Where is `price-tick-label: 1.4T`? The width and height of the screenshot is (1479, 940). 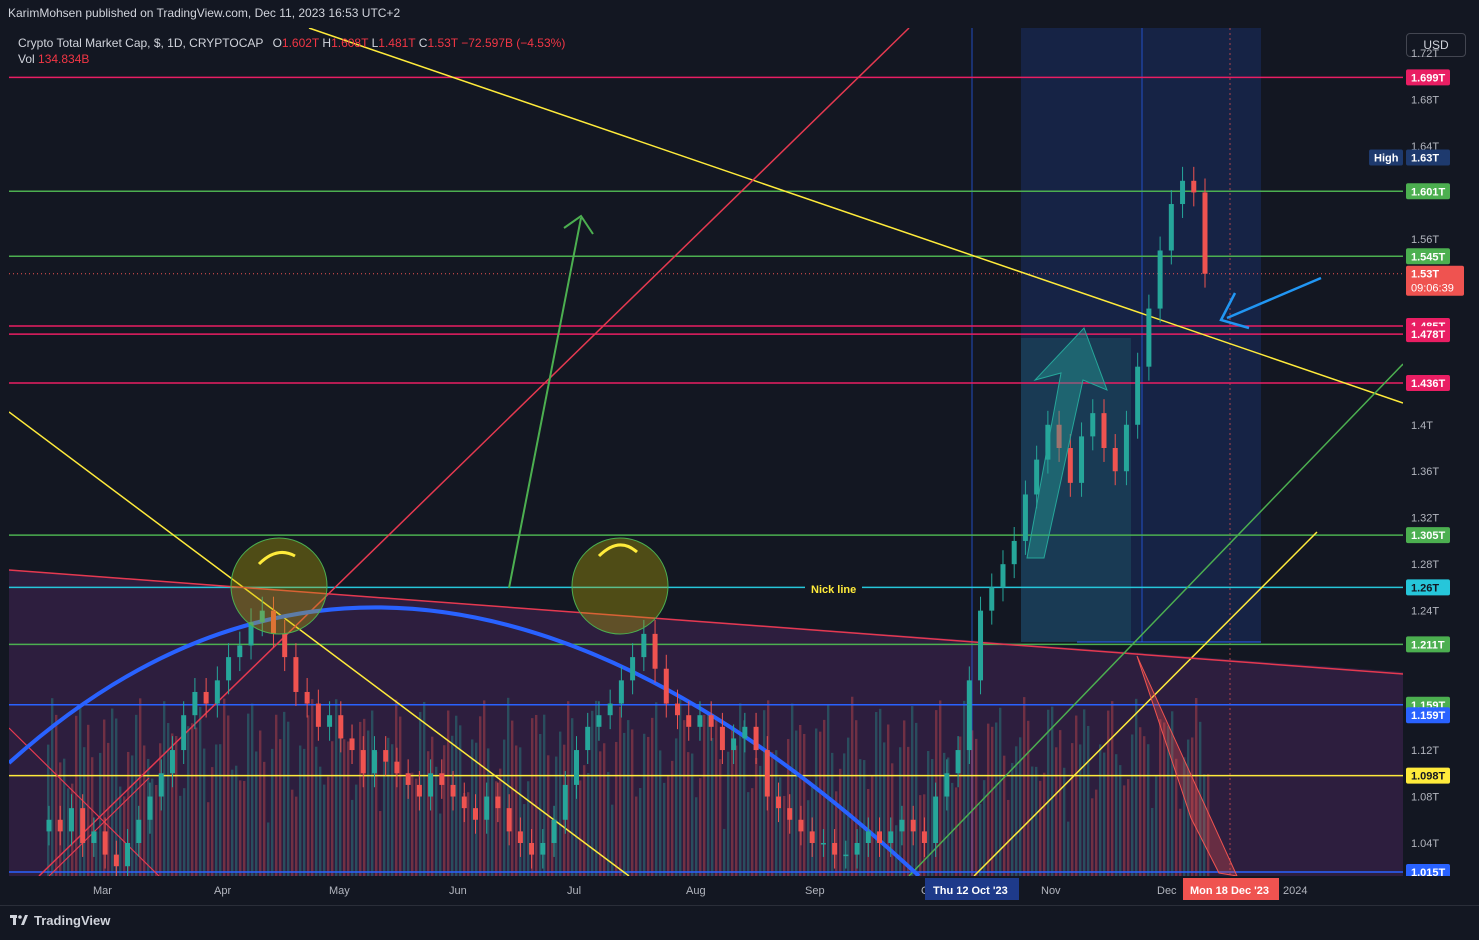
price-tick-label: 1.4T is located at coordinates (1422, 426).